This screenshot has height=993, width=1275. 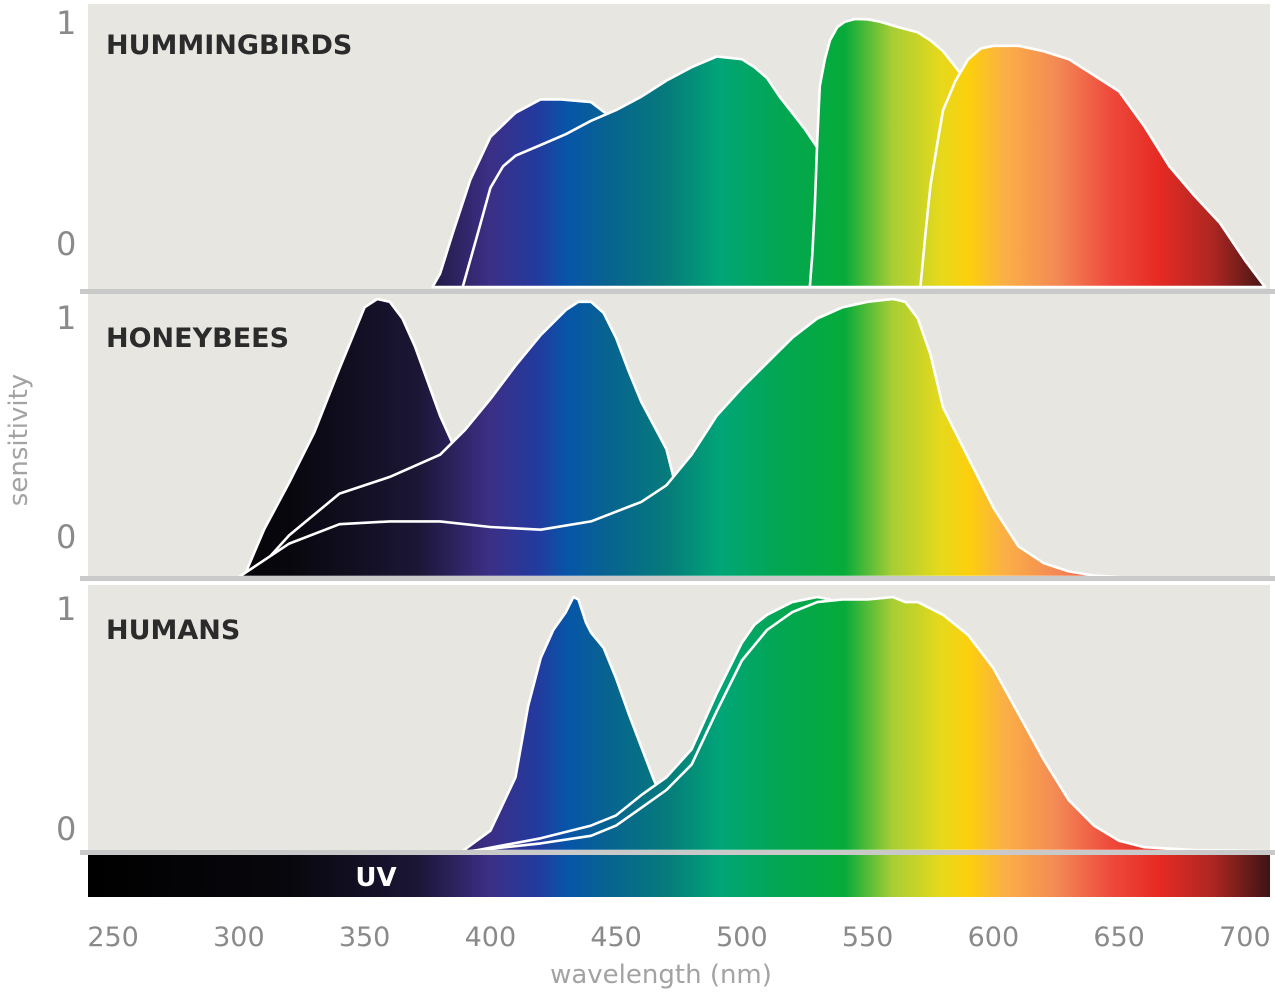 What do you see at coordinates (113, 937) in the screenshot?
I see `x-tick-label: 250` at bounding box center [113, 937].